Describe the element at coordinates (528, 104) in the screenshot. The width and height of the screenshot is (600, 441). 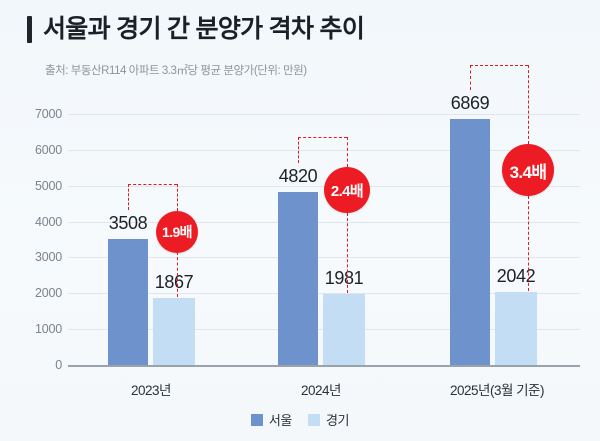
I see `ratio-bracket-right-2025` at that location.